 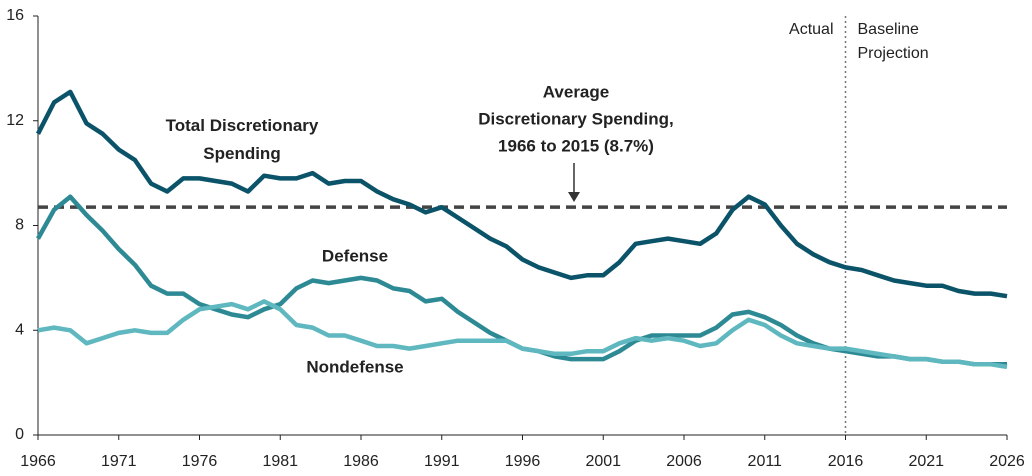 What do you see at coordinates (1007, 461) in the screenshot?
I see `x-tick-label: 2026` at bounding box center [1007, 461].